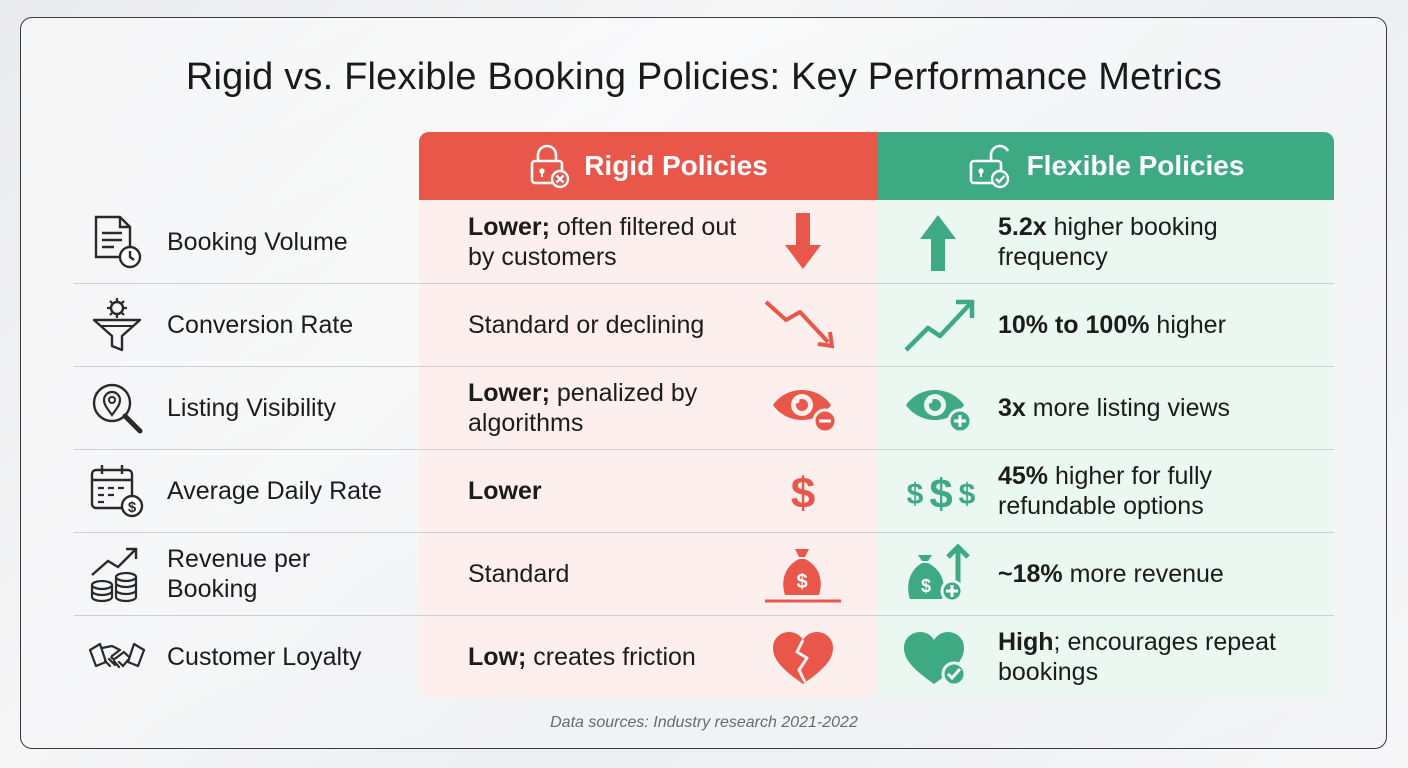  What do you see at coordinates (117, 490) in the screenshot?
I see `calendar-dollar-icon: $` at bounding box center [117, 490].